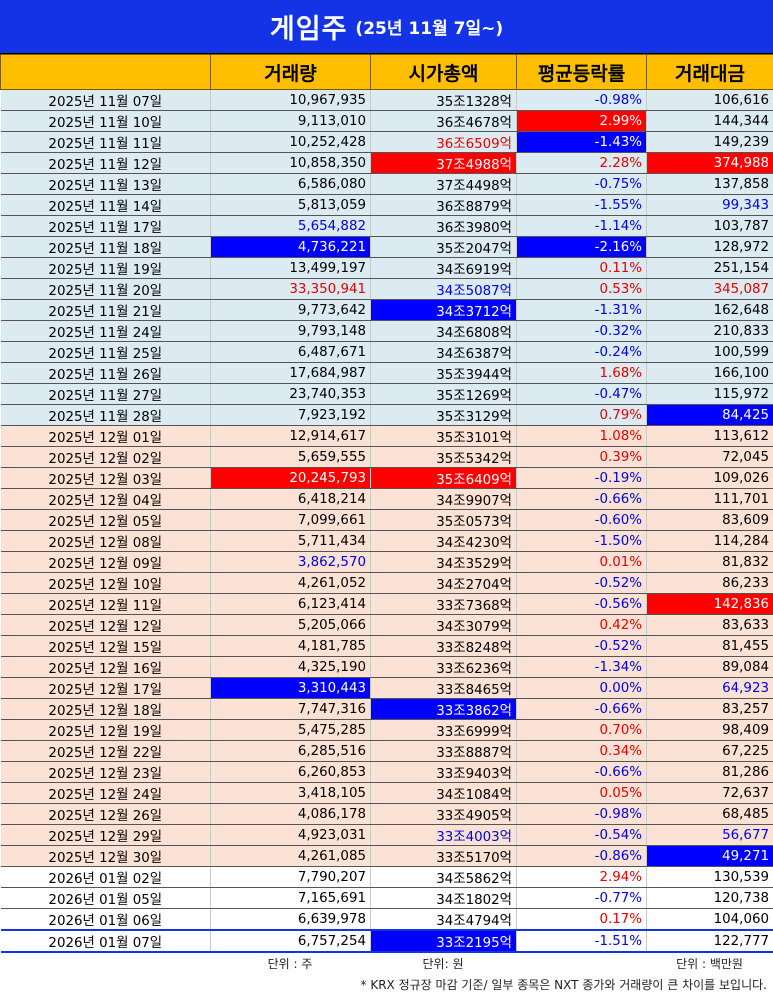 The width and height of the screenshot is (773, 995). I want to click on volume-cell: 4,325,190, so click(291, 667).